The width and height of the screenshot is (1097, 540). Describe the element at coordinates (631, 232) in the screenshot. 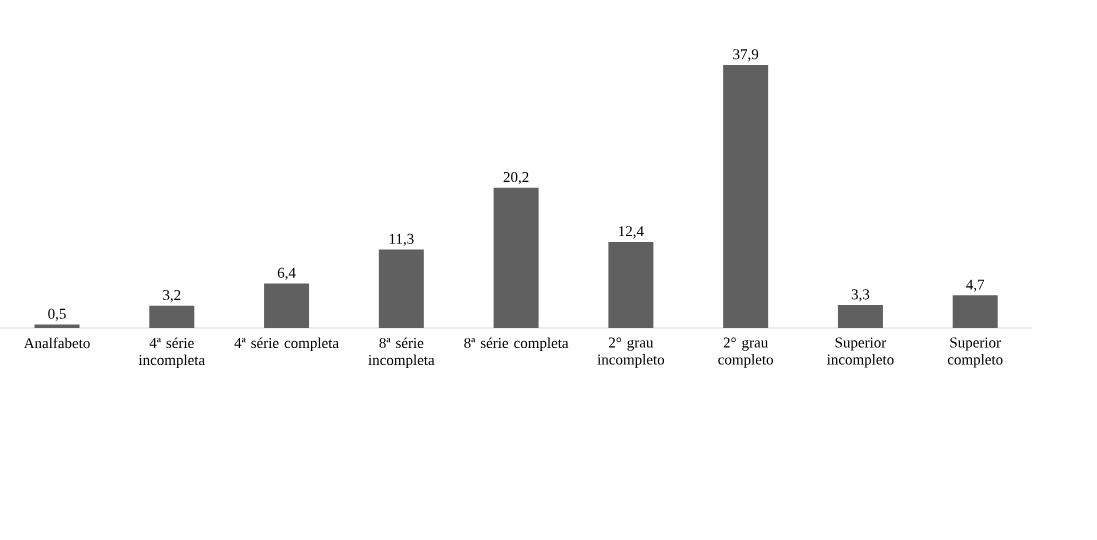

I see `data-label: 12,4` at that location.